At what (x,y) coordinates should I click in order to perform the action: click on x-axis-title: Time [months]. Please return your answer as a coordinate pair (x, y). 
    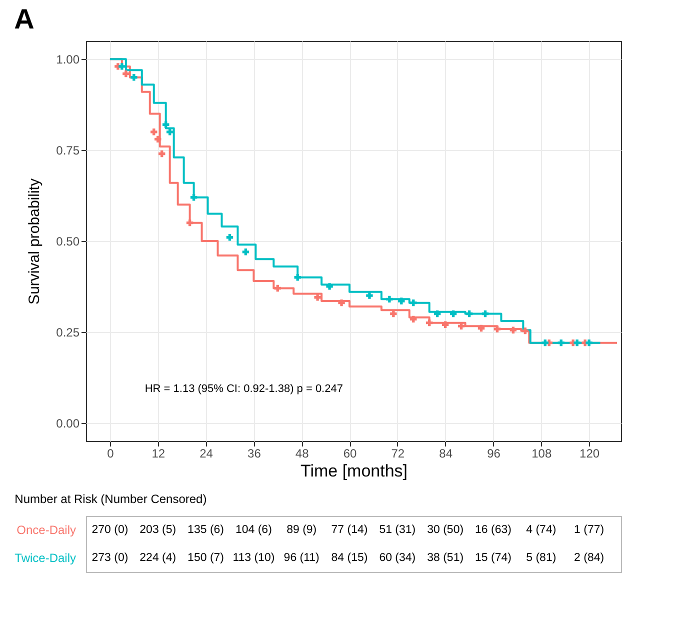
    Looking at the image, I should click on (354, 471).